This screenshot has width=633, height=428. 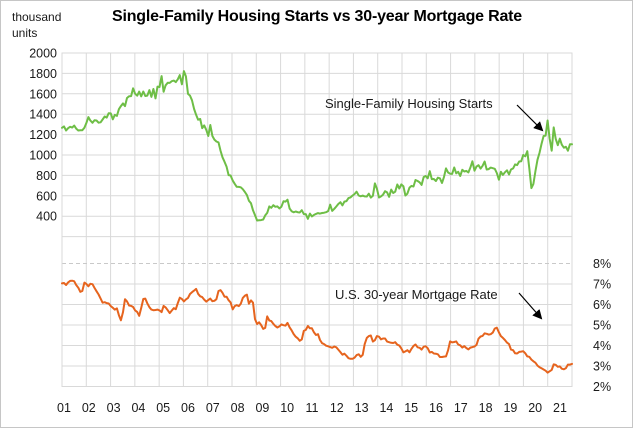 What do you see at coordinates (486, 408) in the screenshot?
I see `x-tick-label: 18` at bounding box center [486, 408].